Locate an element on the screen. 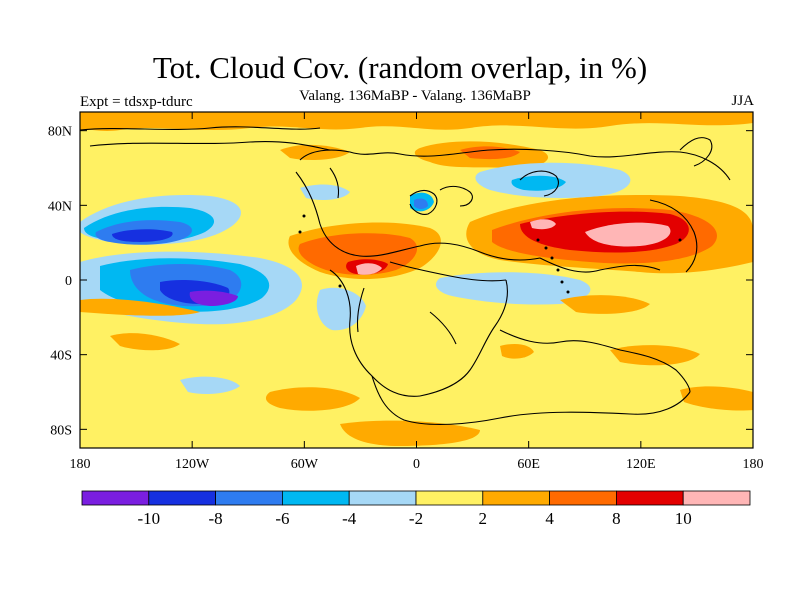 The image size is (800, 600). colorbar-label: -4 is located at coordinates (349, 518).